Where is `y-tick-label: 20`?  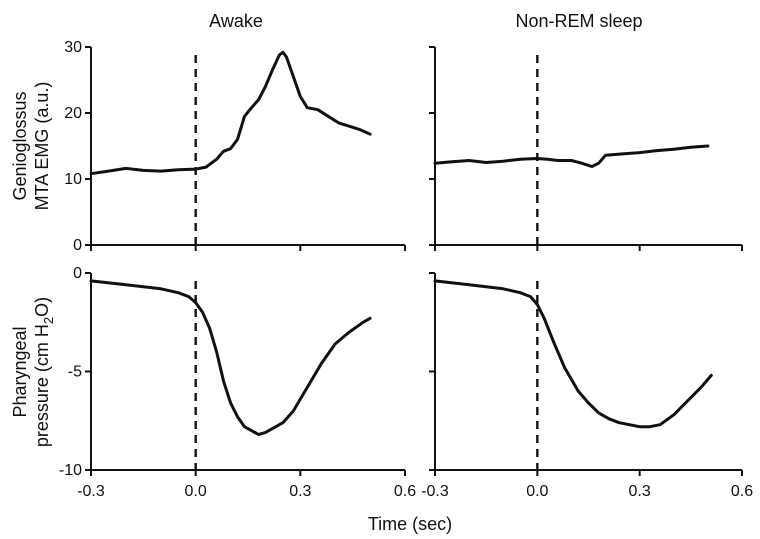
y-tick-label: 20 is located at coordinates (73, 113).